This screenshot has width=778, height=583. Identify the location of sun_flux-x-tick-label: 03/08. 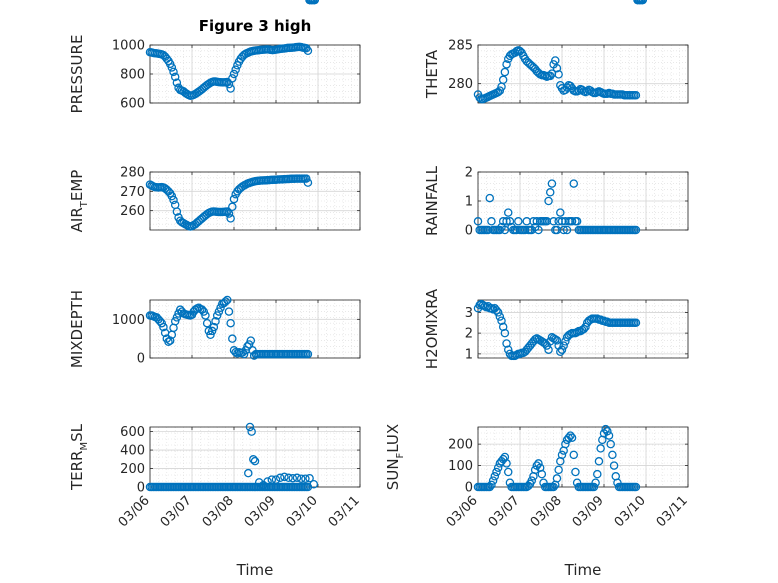
(546, 511).